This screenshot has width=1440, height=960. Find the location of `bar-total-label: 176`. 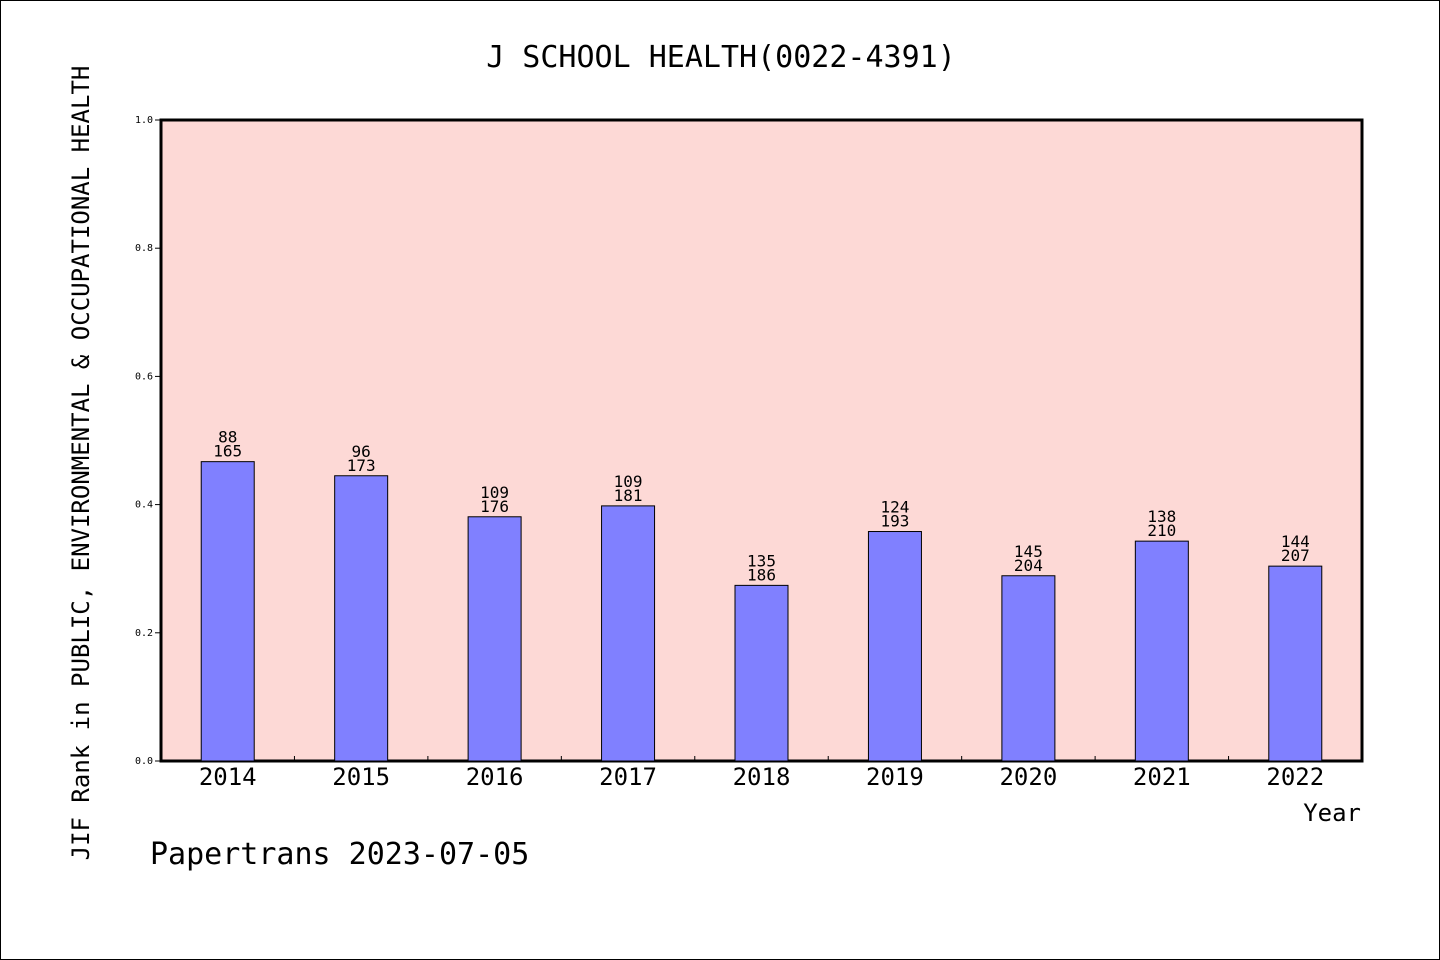

bar-total-label: 176 is located at coordinates (494, 506).